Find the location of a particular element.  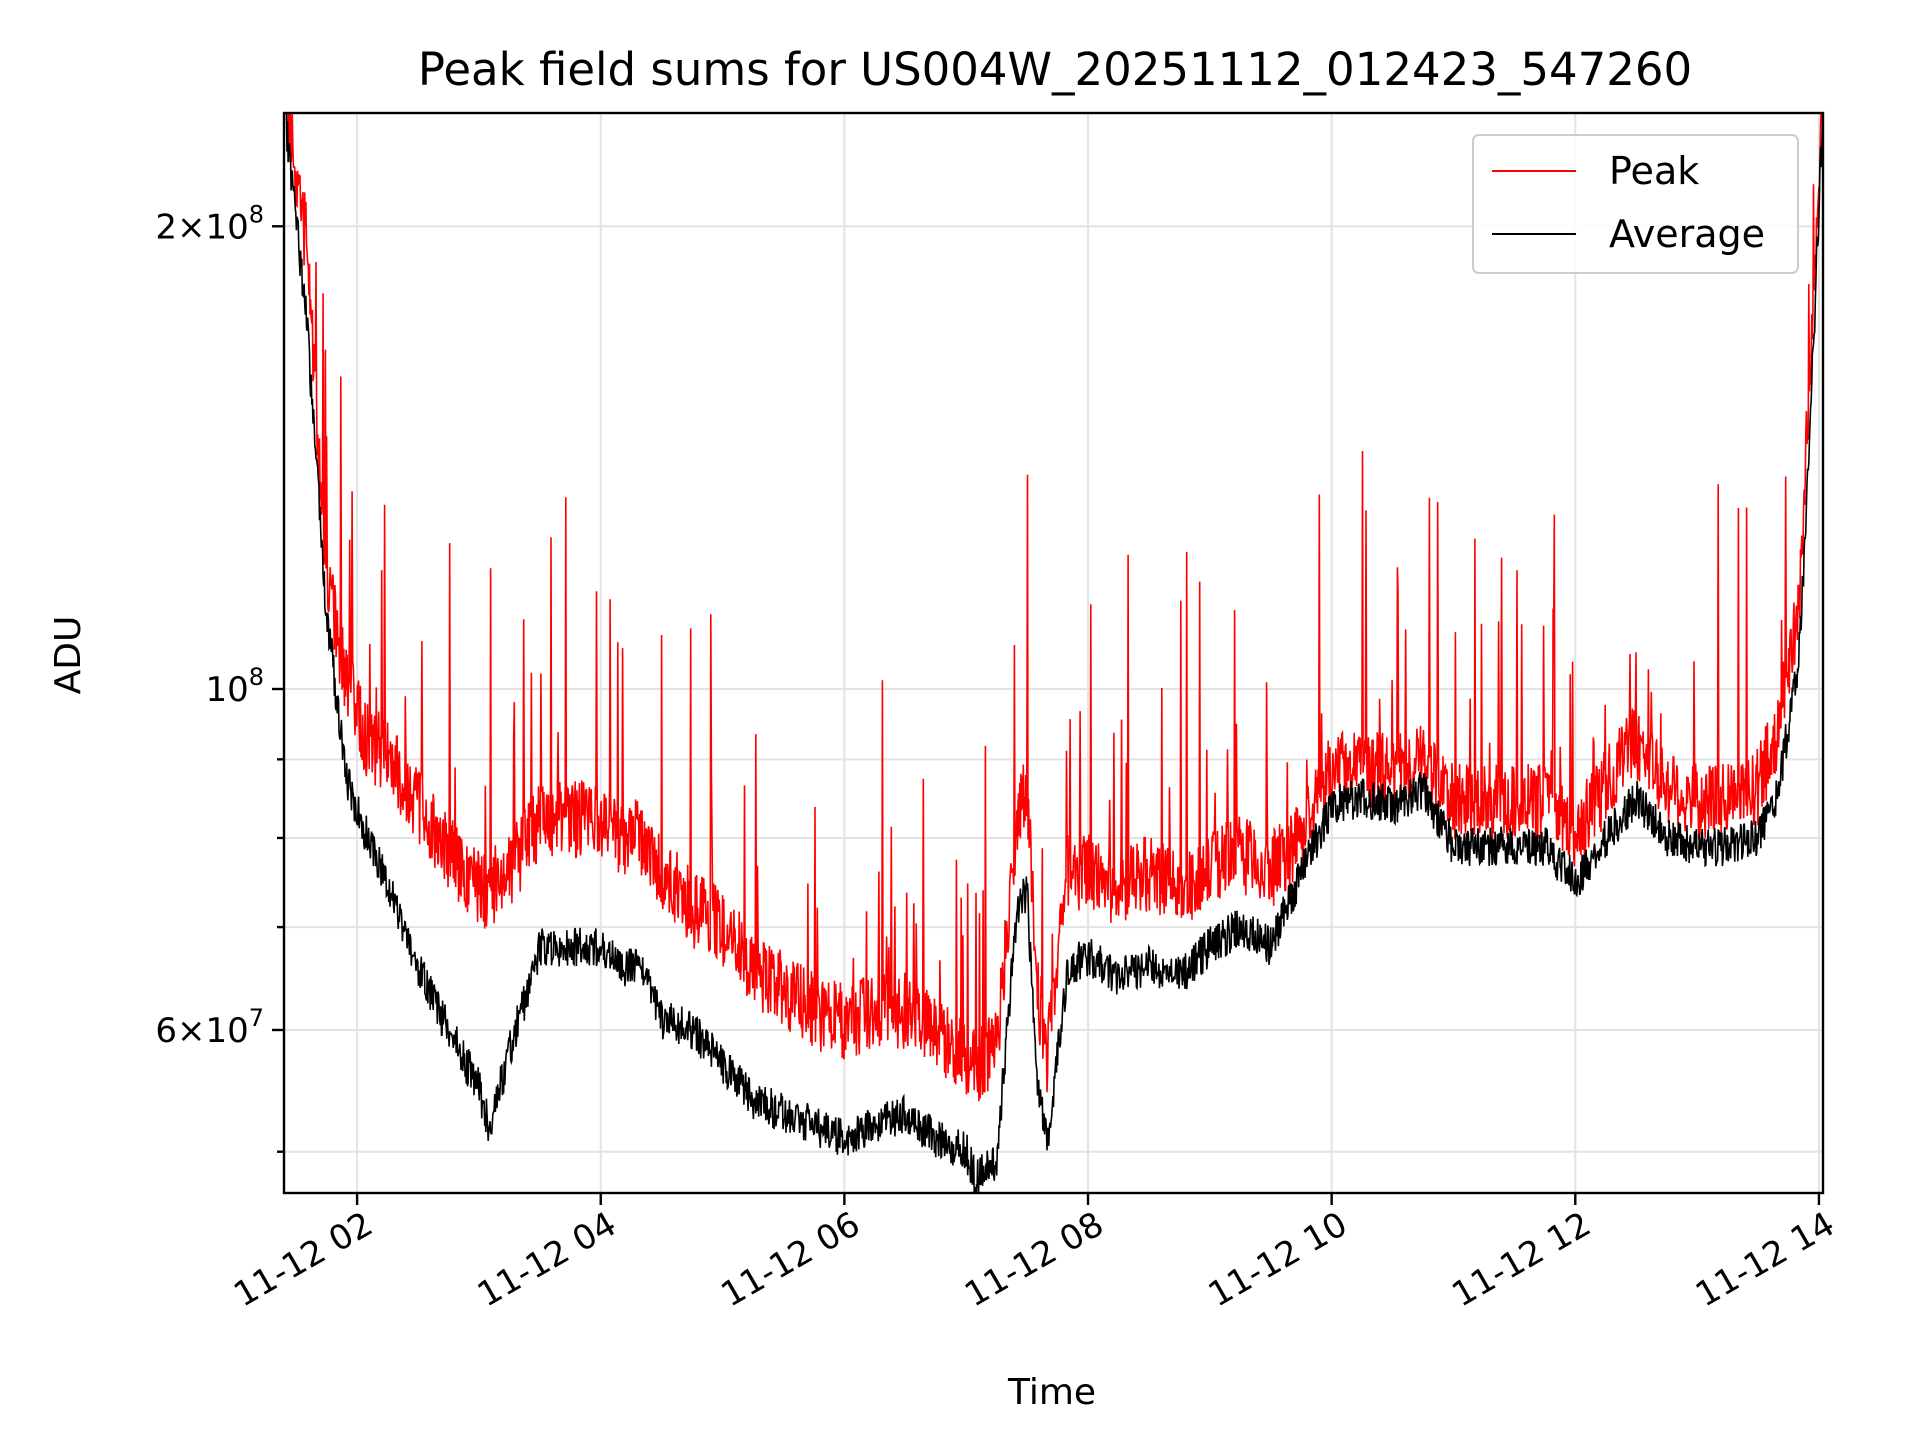

y-tick-label: 2×10⁸ is located at coordinates (209, 223).